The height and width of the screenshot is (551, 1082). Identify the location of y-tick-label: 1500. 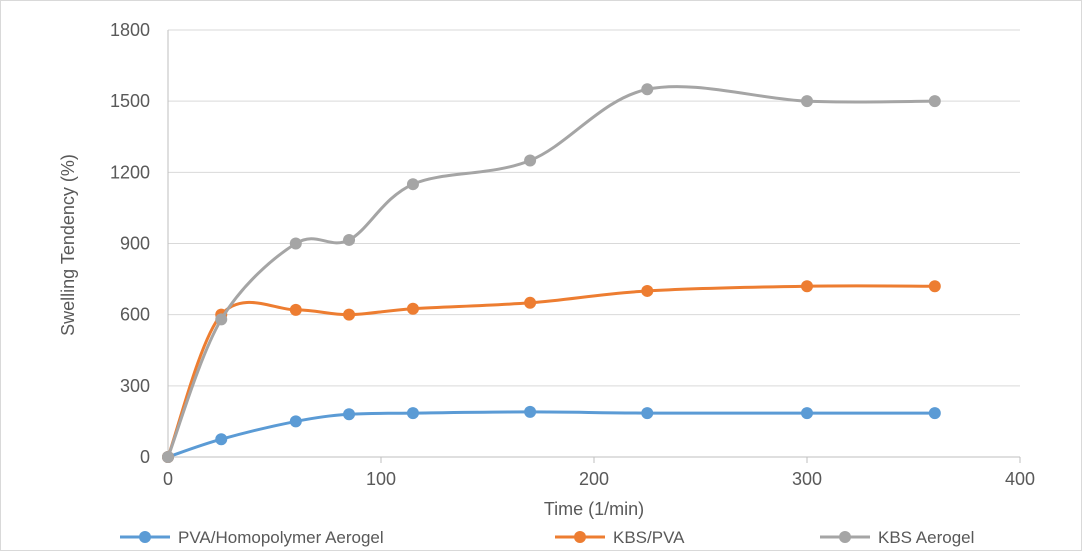
(130, 101).